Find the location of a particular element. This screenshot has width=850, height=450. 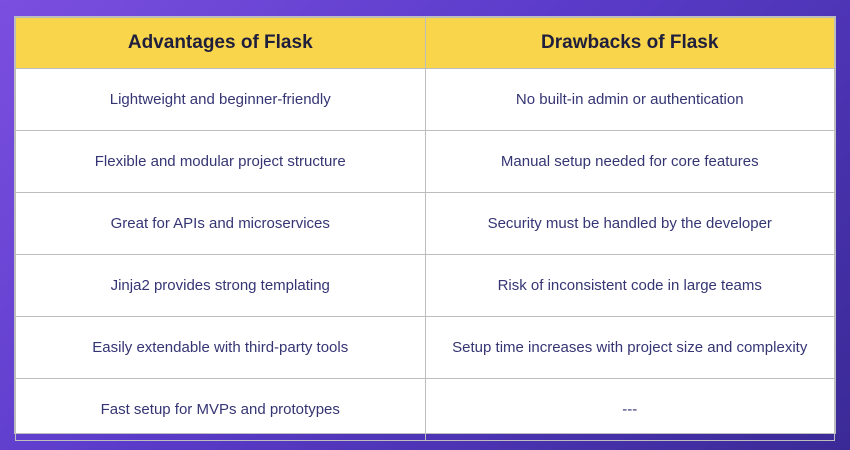

advantage-cell: Great for APIs and microservices is located at coordinates (220, 223).